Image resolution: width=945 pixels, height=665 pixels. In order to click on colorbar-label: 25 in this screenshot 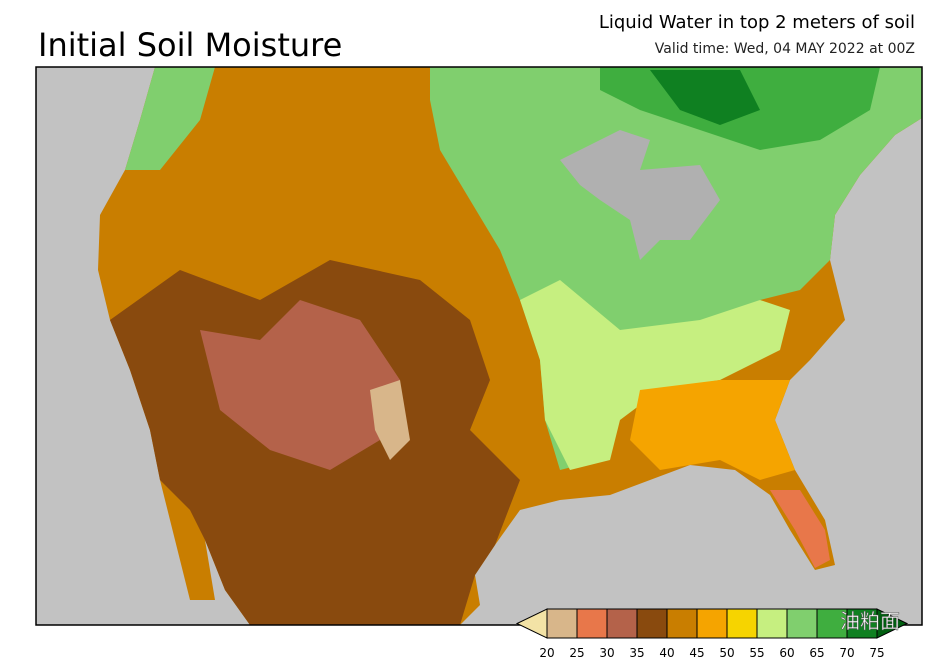, I will do `click(576, 653)`.